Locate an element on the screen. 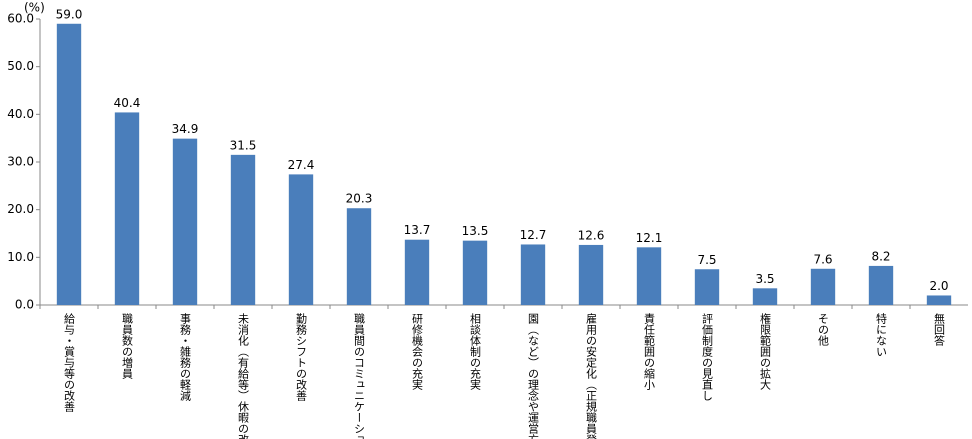 This screenshot has width=972, height=439. value-label: 31.5 is located at coordinates (243, 145).